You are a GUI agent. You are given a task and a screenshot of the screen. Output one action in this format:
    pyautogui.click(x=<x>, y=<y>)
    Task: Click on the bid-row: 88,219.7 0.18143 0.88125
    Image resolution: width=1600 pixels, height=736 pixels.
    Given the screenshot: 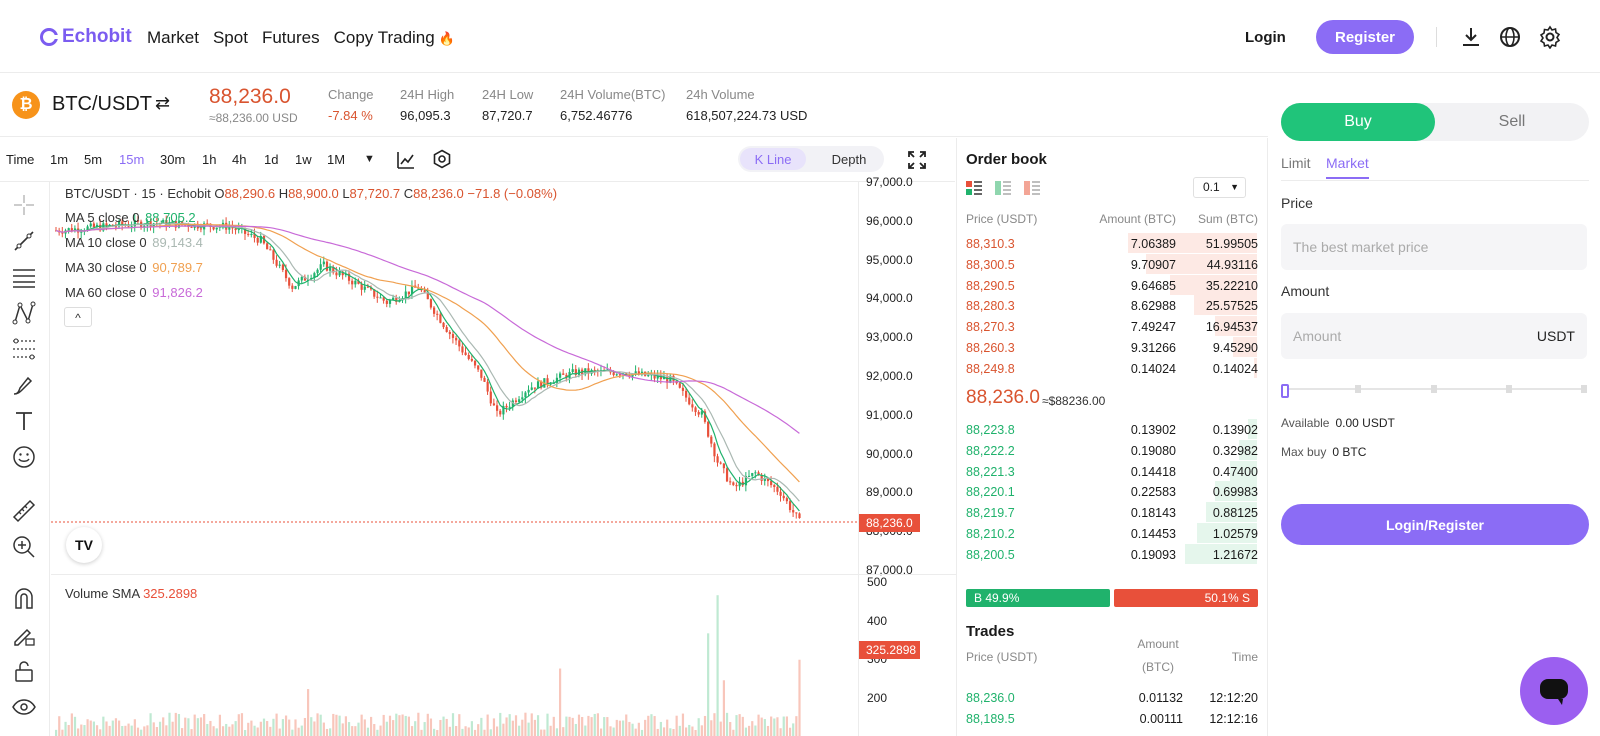 What is the action you would take?
    pyautogui.click(x=1107, y=512)
    